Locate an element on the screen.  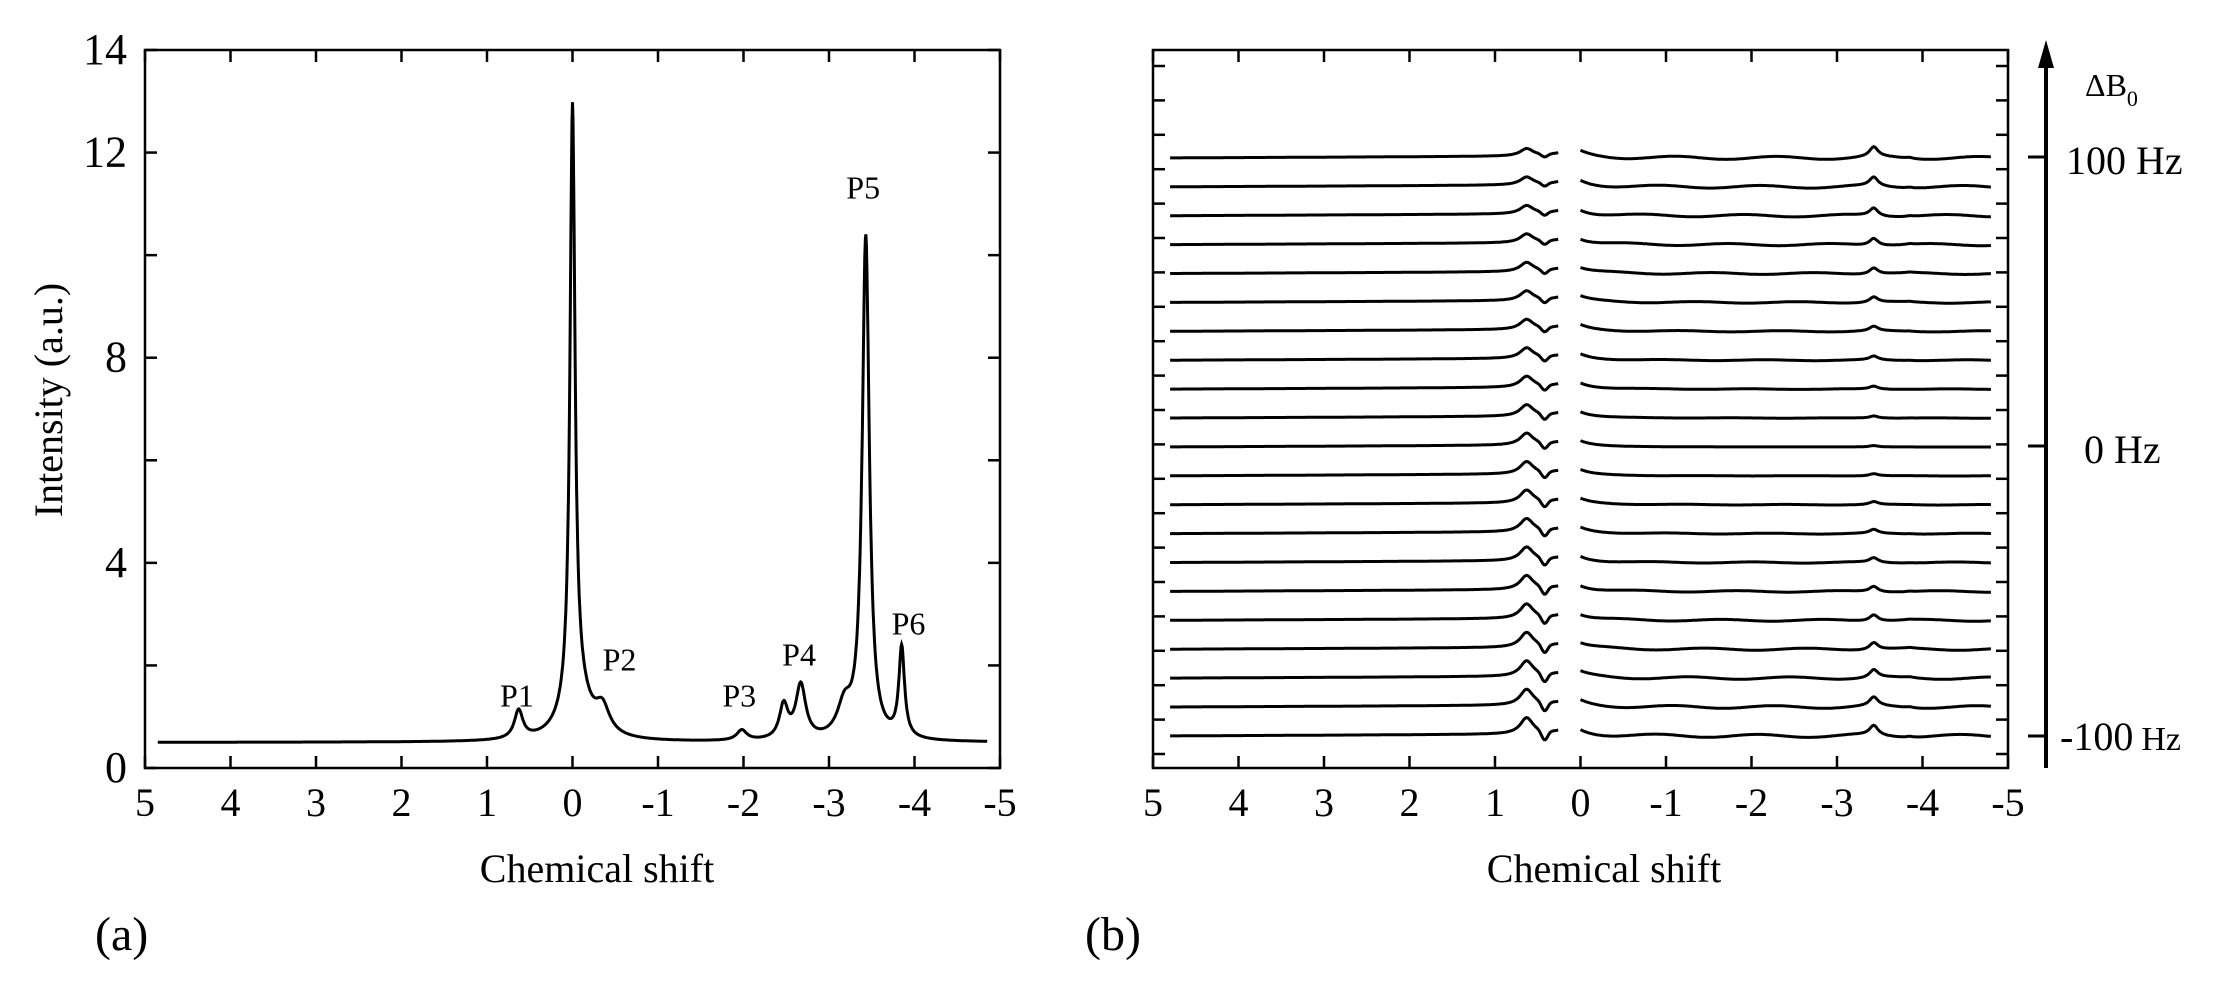
b-x-tick-label: 2 is located at coordinates (1410, 802).